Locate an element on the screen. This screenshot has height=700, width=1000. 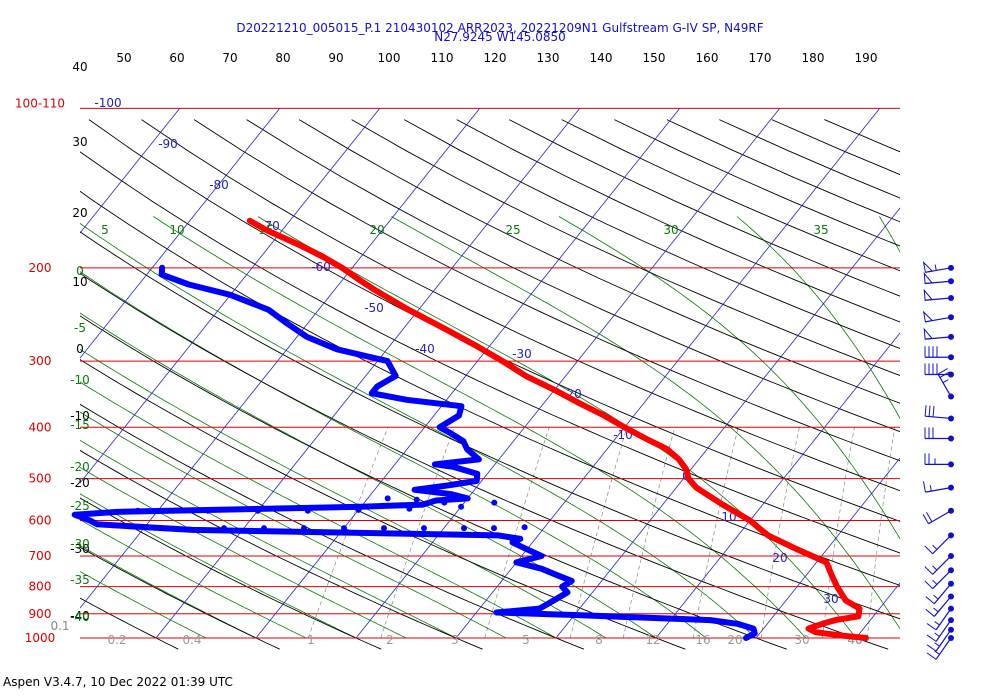
pressure-tick-label: 100-110 is located at coordinates (40, 103).